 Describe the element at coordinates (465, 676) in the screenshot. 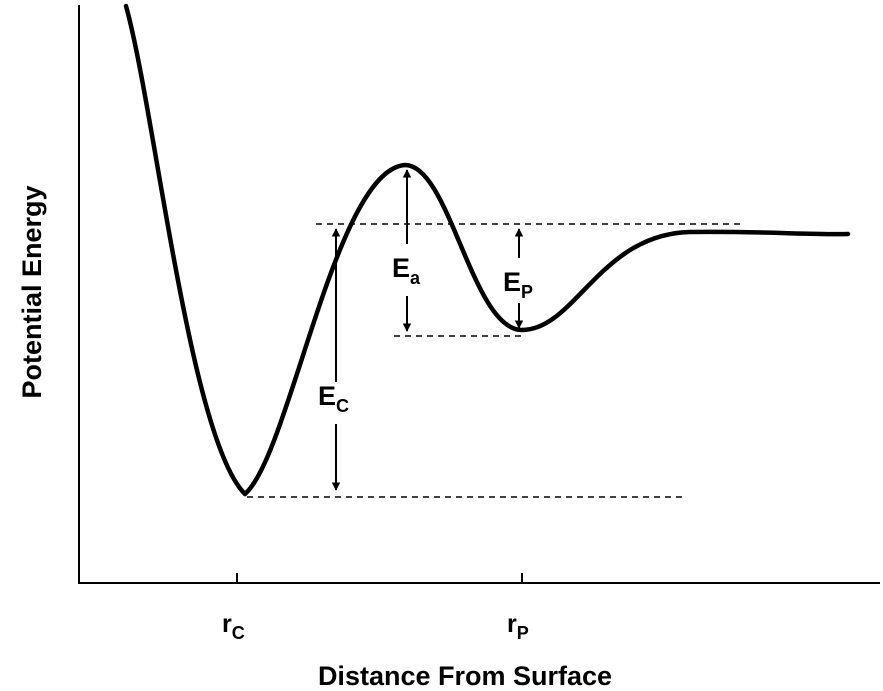

I see `x-axis-title: Distance From Surface` at that location.